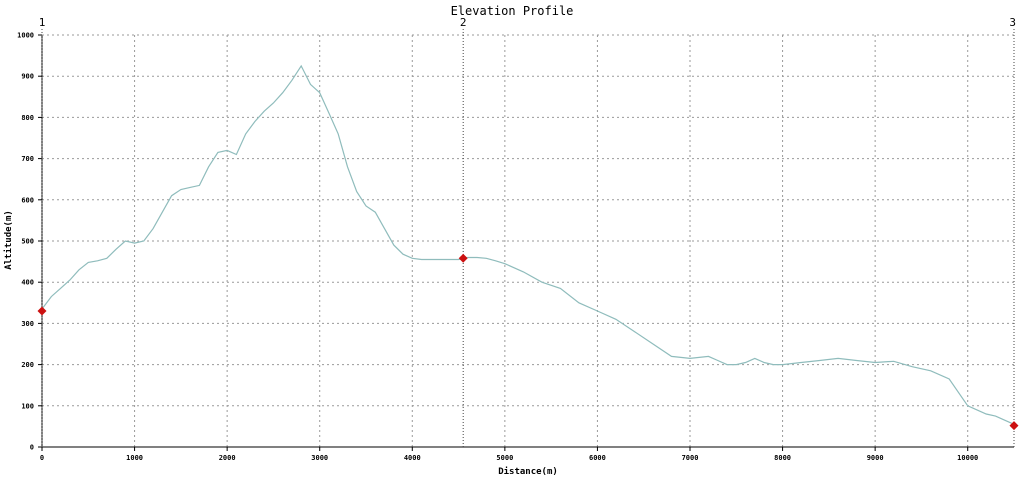  Describe the element at coordinates (27, 406) in the screenshot. I see `y-tick-label: 100` at that location.